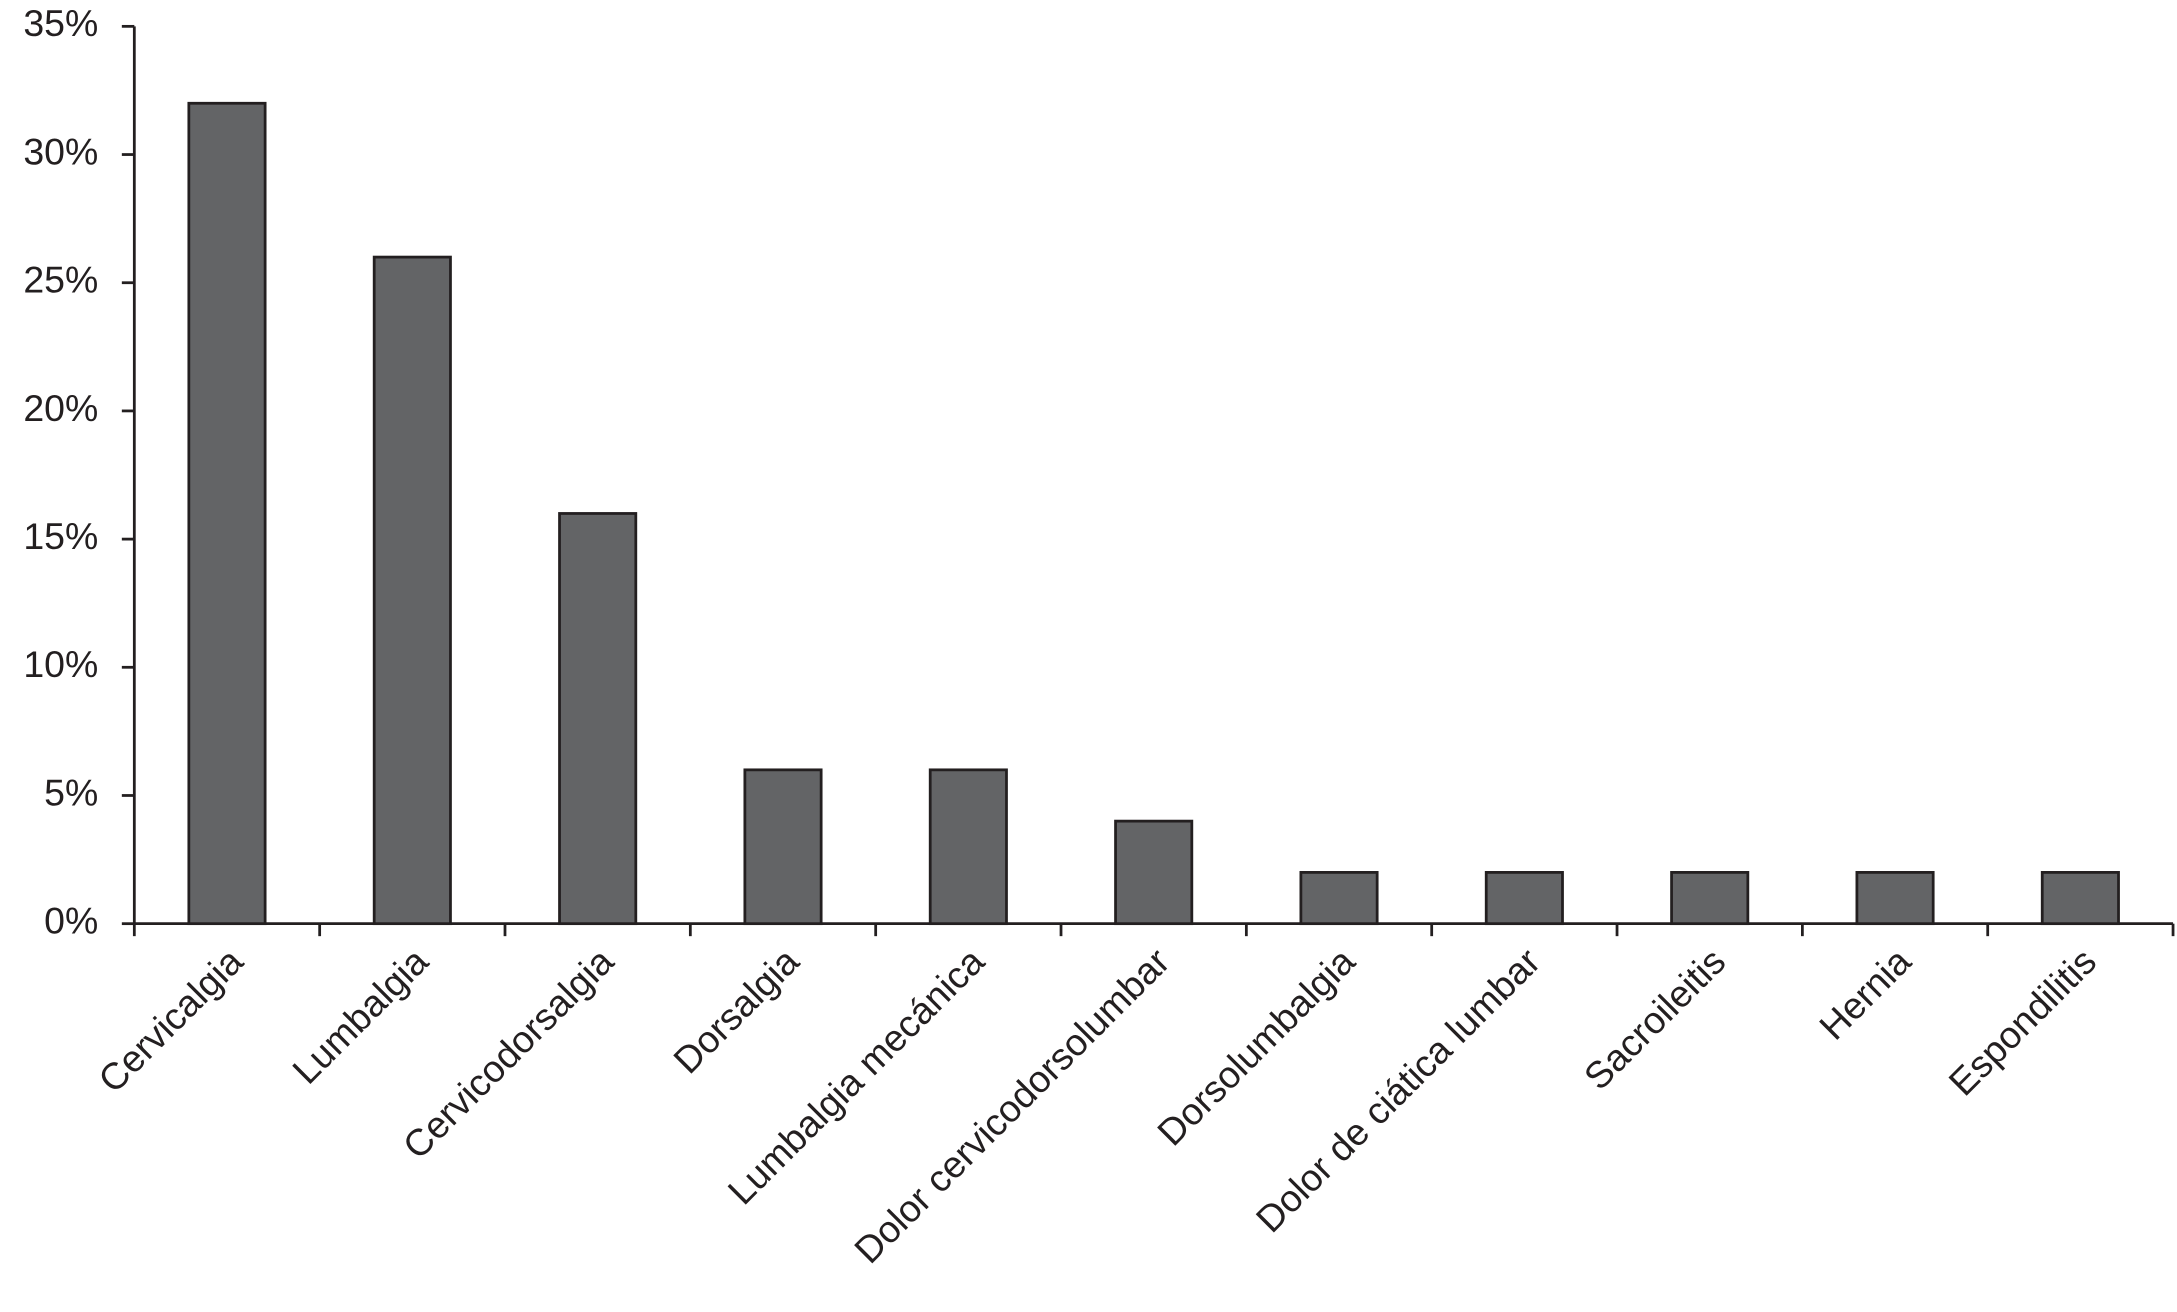  What do you see at coordinates (2023, 1022) in the screenshot?
I see `x-tick-label: Espondilitis` at bounding box center [2023, 1022].